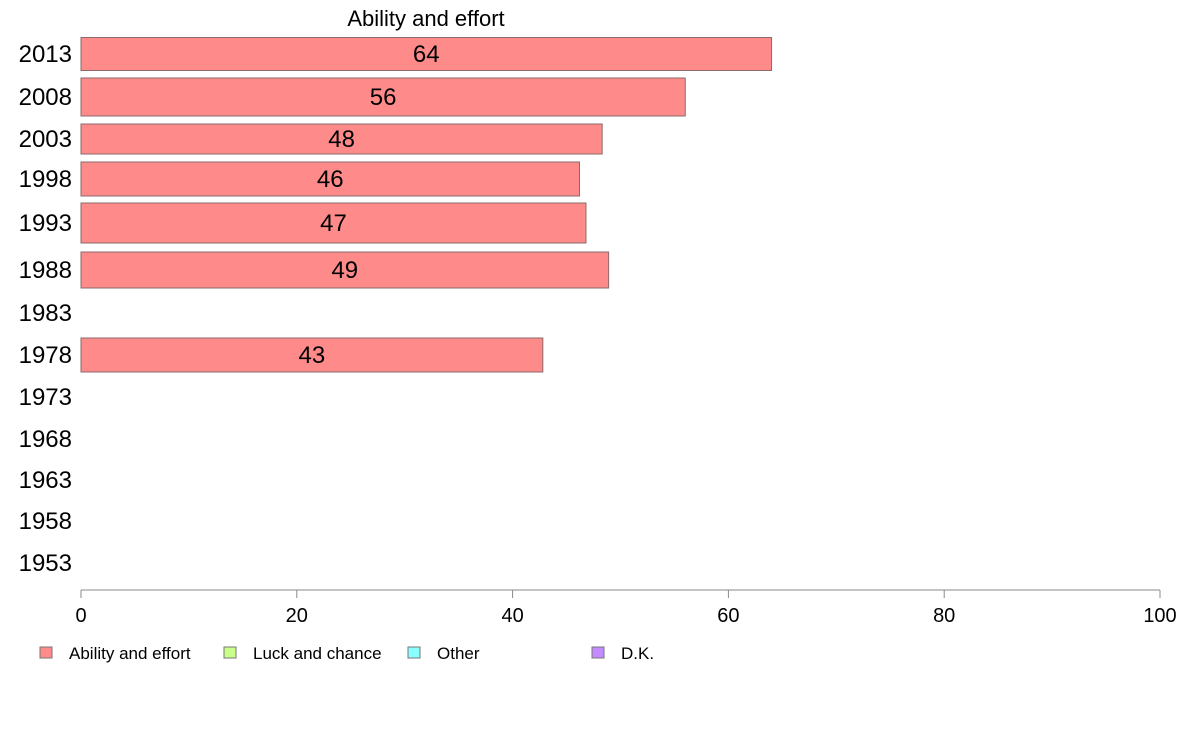 The height and width of the screenshot is (736, 1188). What do you see at coordinates (45, 397) in the screenshot?
I see `y-tick-label: 1973` at bounding box center [45, 397].